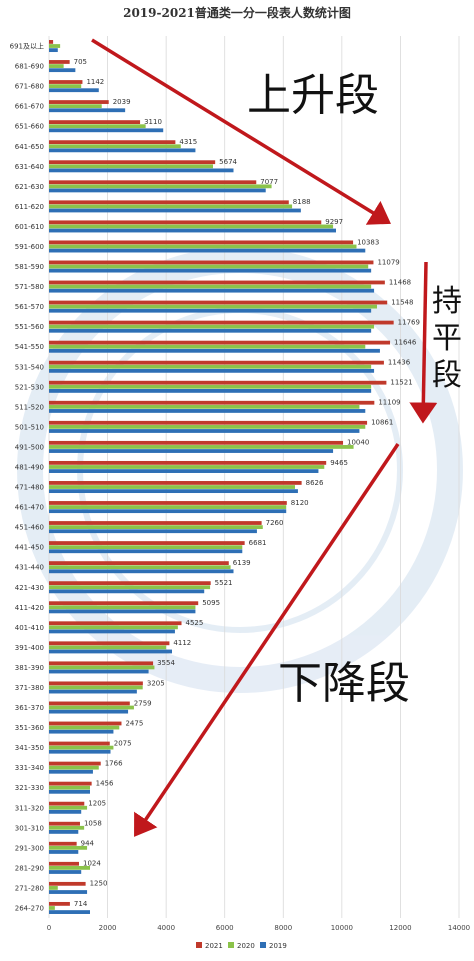 This screenshot has height=961, width=474. I want to click on data-label: 3205, so click(156, 683).